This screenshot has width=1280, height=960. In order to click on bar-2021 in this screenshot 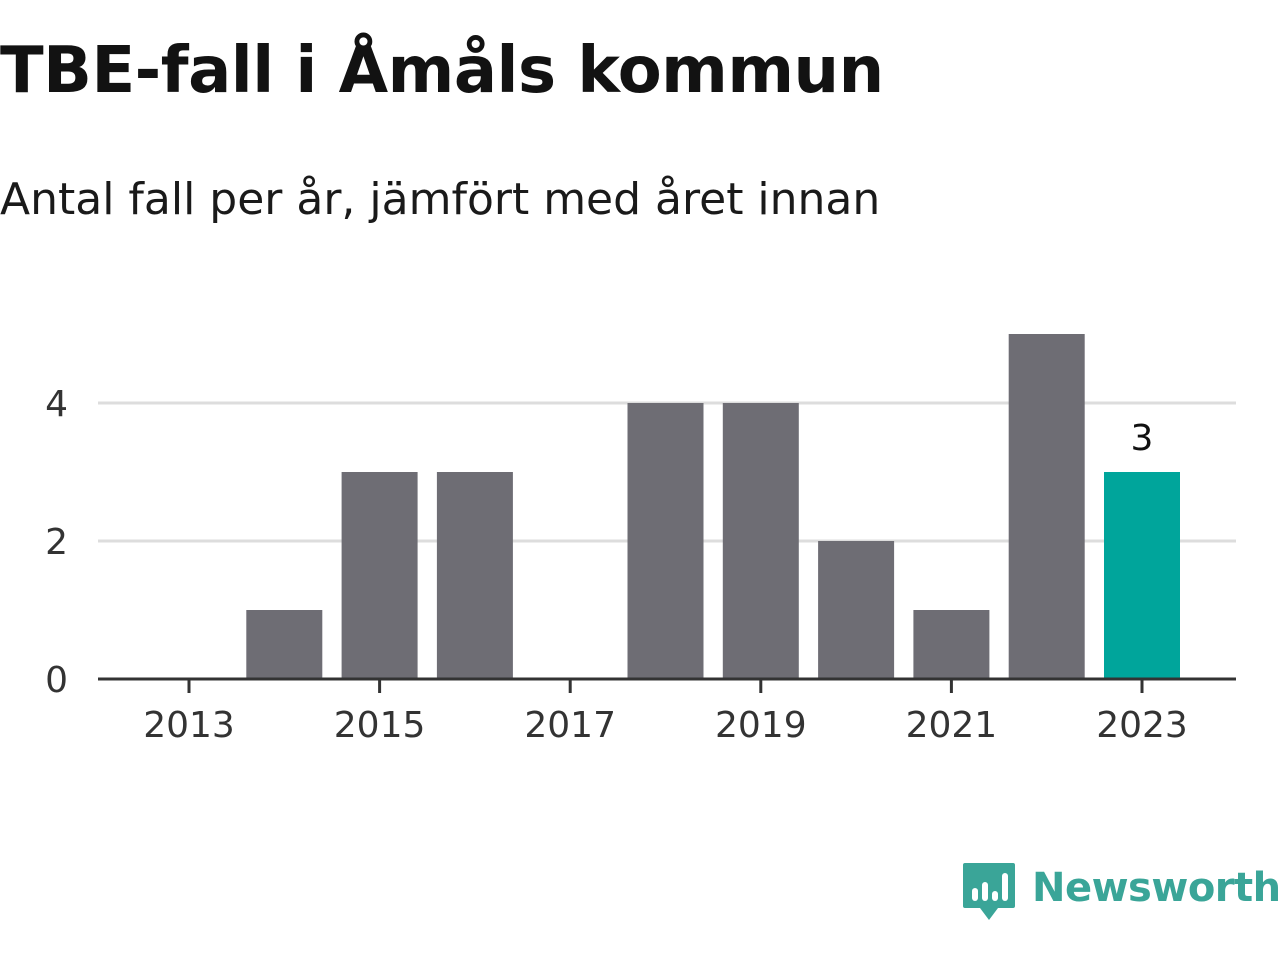, I will do `click(951, 644)`.